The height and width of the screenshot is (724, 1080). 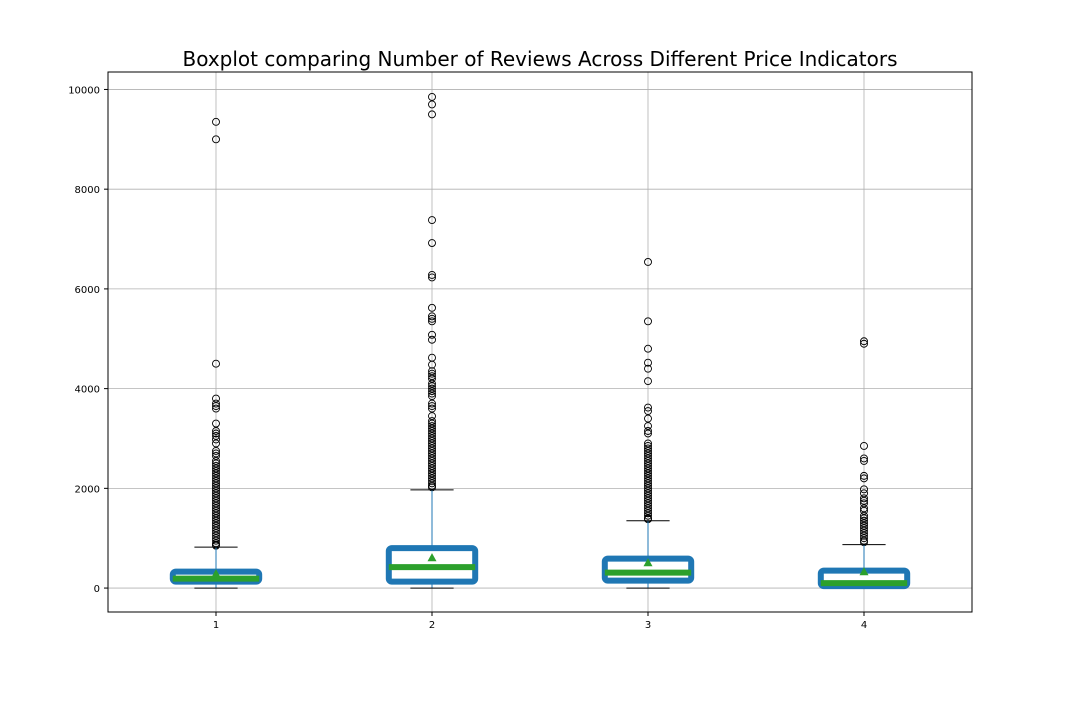 I want to click on y-tick-label: 10000, so click(x=84, y=90).